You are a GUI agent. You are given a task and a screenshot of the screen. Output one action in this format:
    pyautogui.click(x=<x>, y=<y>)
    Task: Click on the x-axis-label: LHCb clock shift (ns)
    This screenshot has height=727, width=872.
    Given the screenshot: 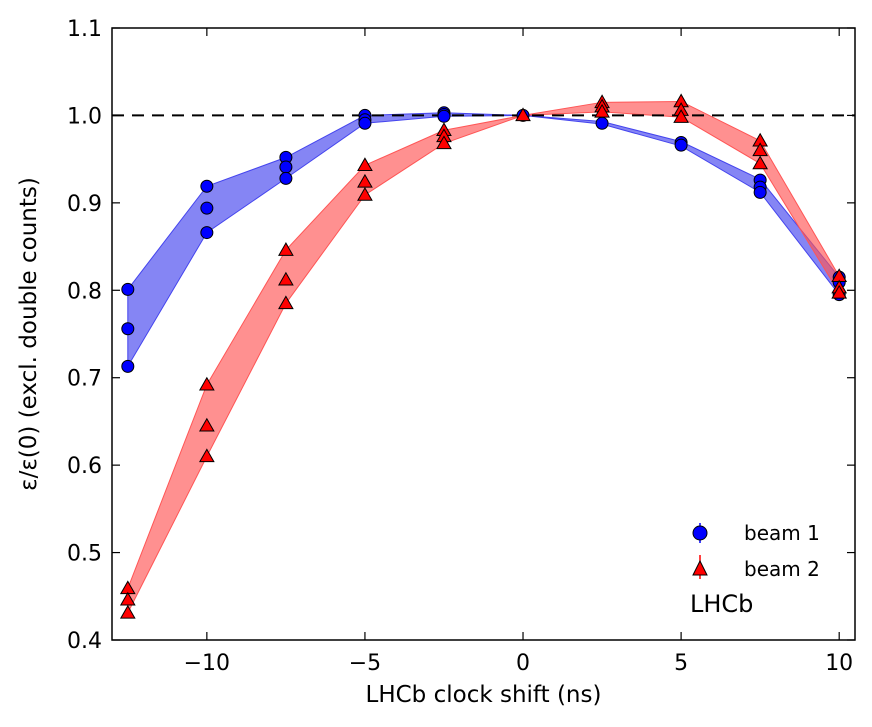 What is the action you would take?
    pyautogui.click(x=484, y=695)
    